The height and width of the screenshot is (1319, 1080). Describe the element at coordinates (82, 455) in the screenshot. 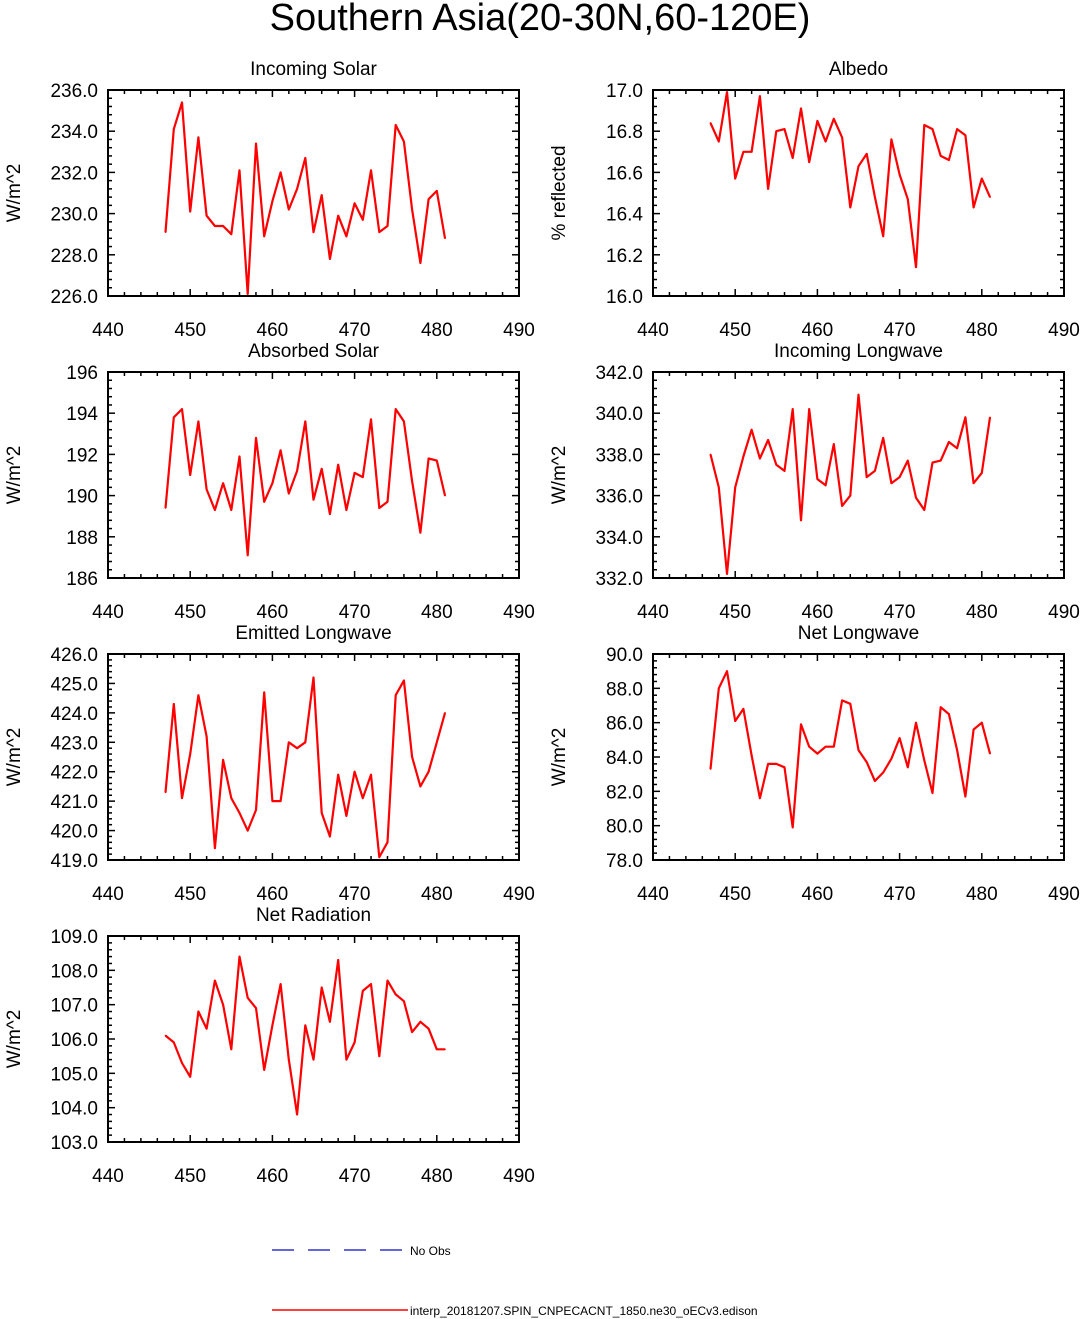

I see `y-tick-label: 192` at that location.